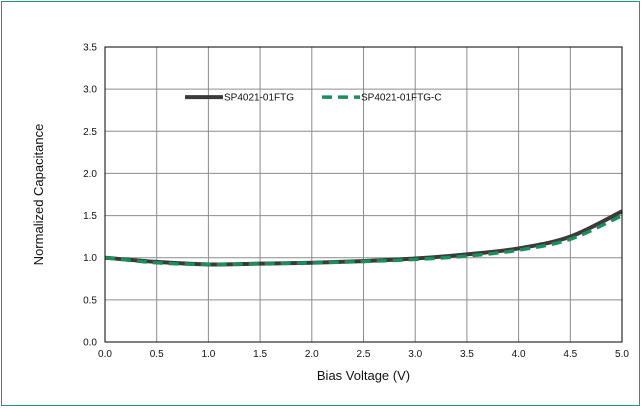  I want to click on y-tick-label: 1.5, so click(90, 216).